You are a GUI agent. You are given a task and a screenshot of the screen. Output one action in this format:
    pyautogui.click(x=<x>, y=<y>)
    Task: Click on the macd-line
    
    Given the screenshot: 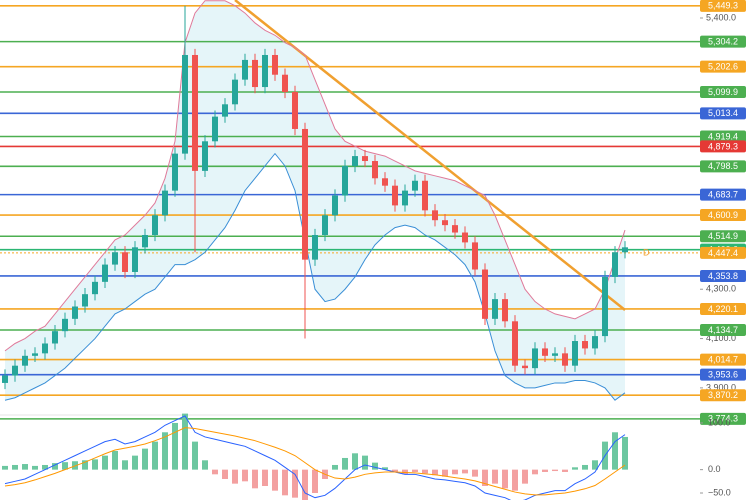 What is the action you would take?
    pyautogui.click(x=315, y=457)
    